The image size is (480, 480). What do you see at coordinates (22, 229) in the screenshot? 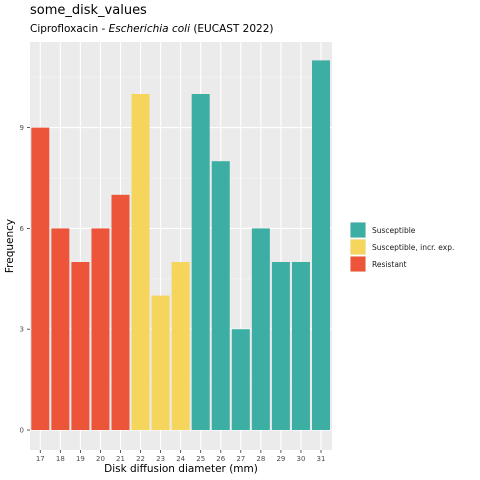
I see `y-tick-label: 6` at bounding box center [22, 229].